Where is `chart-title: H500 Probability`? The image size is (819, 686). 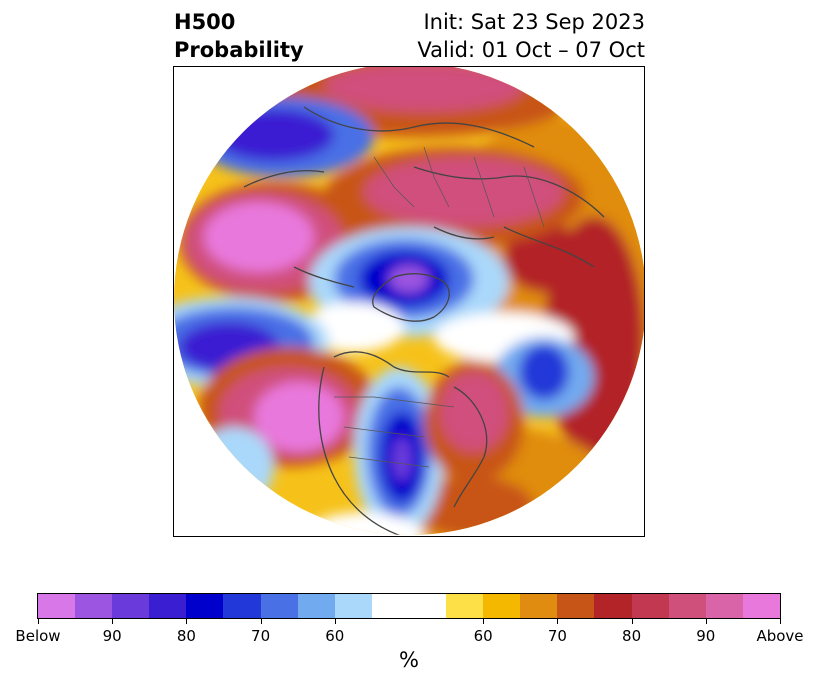
chart-title: H500 Probability is located at coordinates (239, 36).